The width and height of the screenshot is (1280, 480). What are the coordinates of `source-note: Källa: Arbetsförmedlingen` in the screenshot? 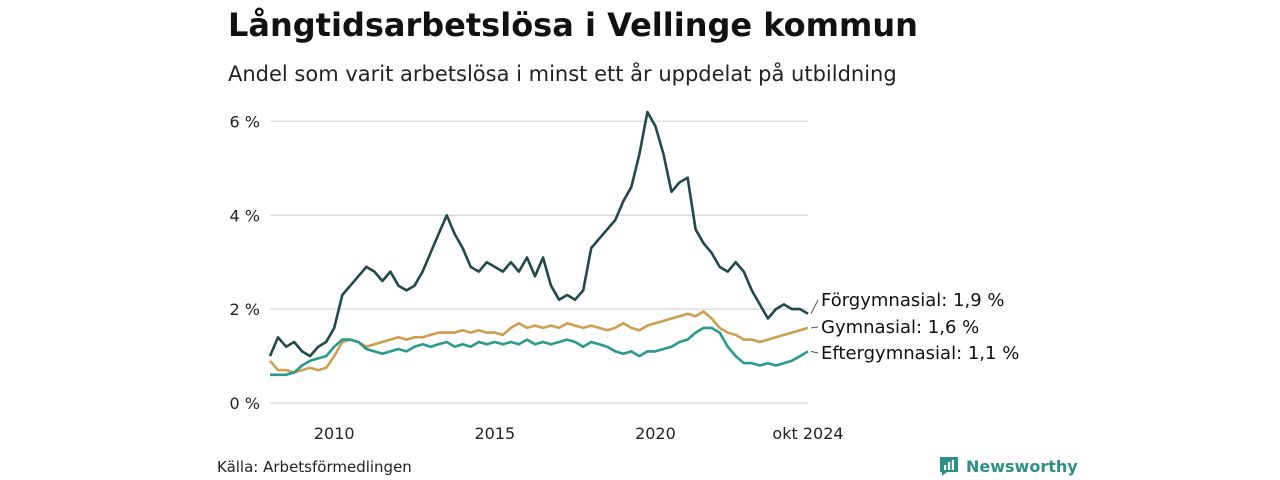 It's located at (314, 467).